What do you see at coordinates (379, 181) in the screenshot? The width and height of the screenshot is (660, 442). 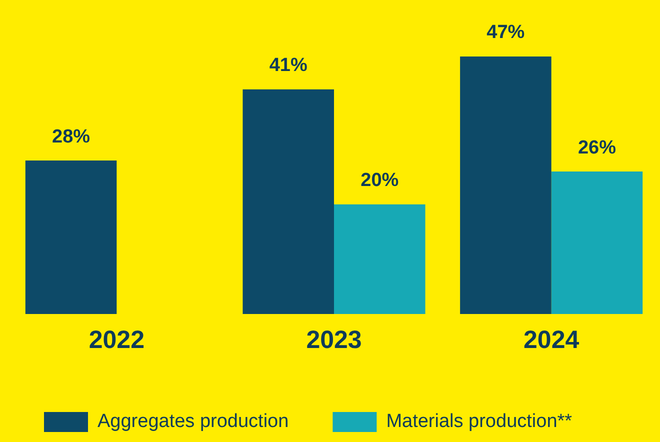 I see `data-label: 20%` at bounding box center [379, 181].